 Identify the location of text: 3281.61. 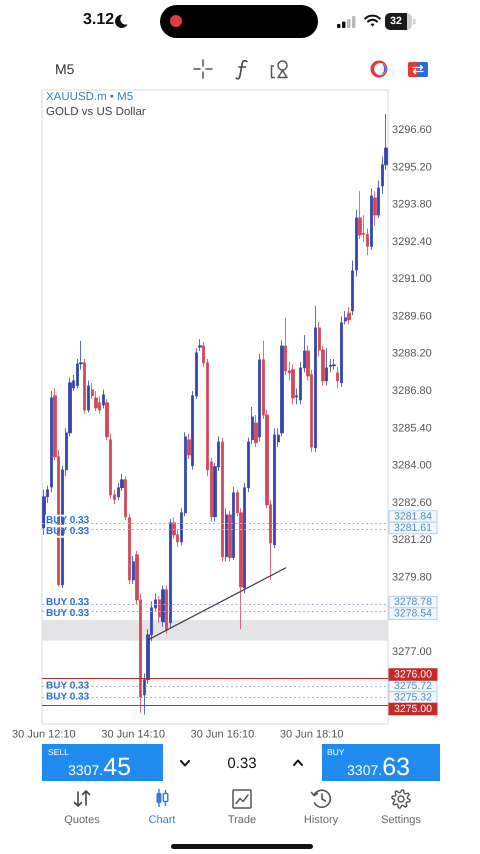
(413, 528).